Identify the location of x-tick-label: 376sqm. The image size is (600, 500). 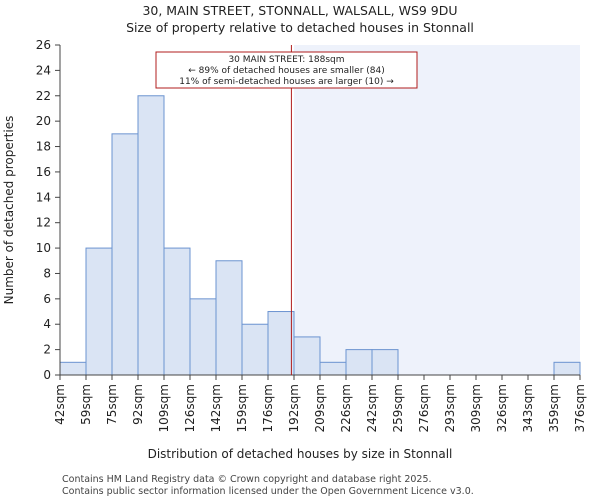
(580, 408).